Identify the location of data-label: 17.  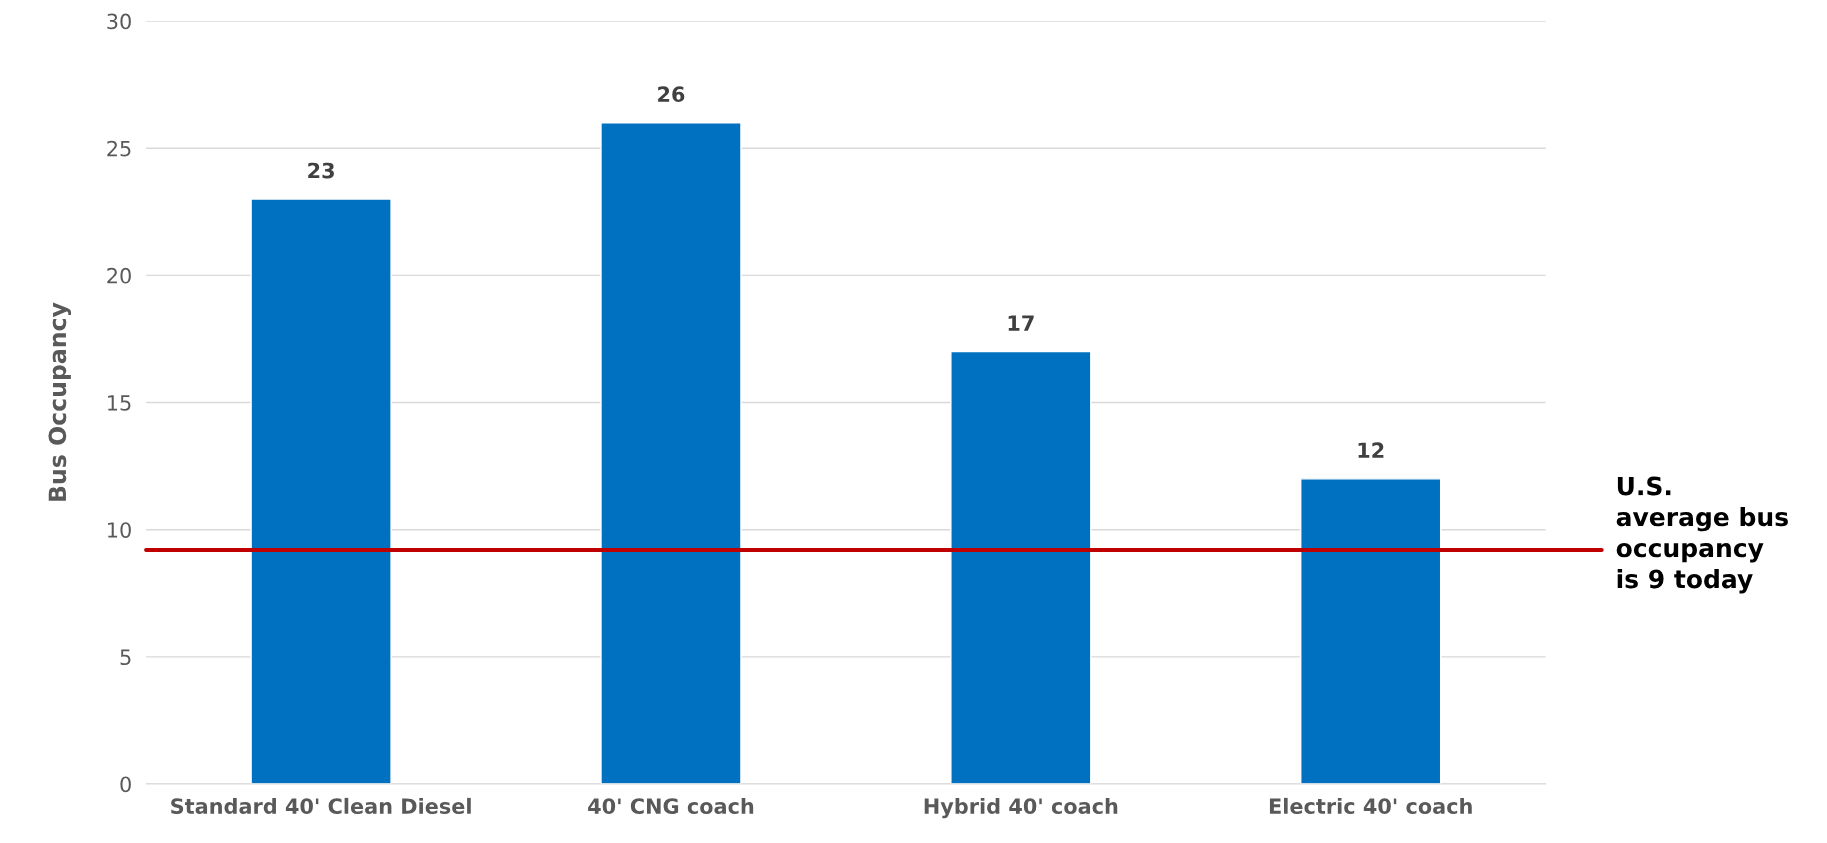
(1021, 323).